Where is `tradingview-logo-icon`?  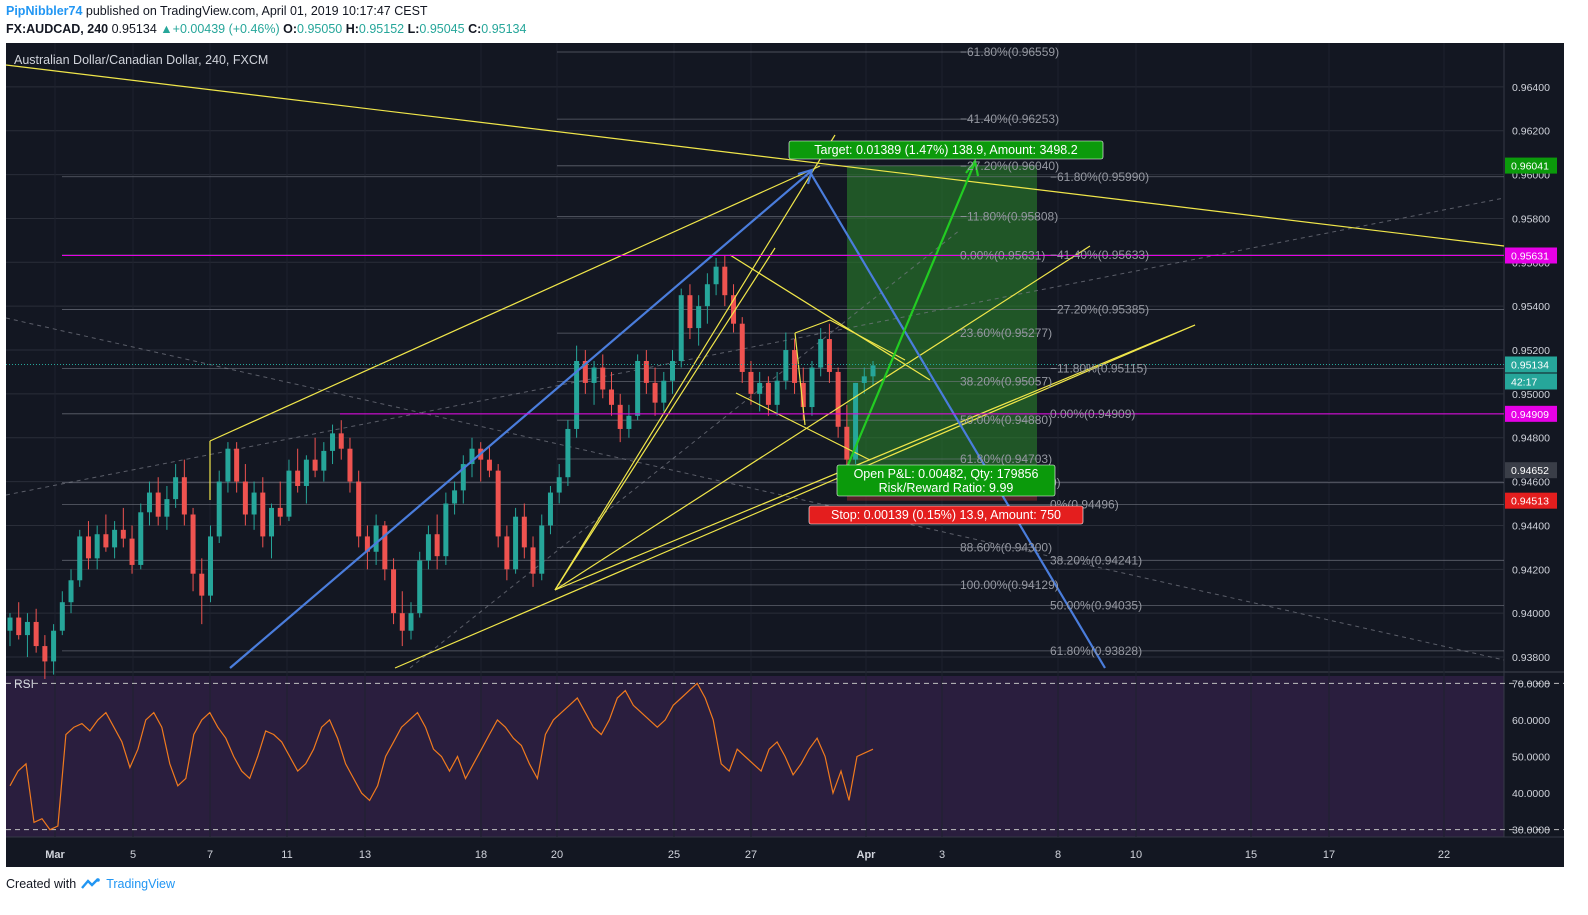
tradingview-logo-icon is located at coordinates (90, 883).